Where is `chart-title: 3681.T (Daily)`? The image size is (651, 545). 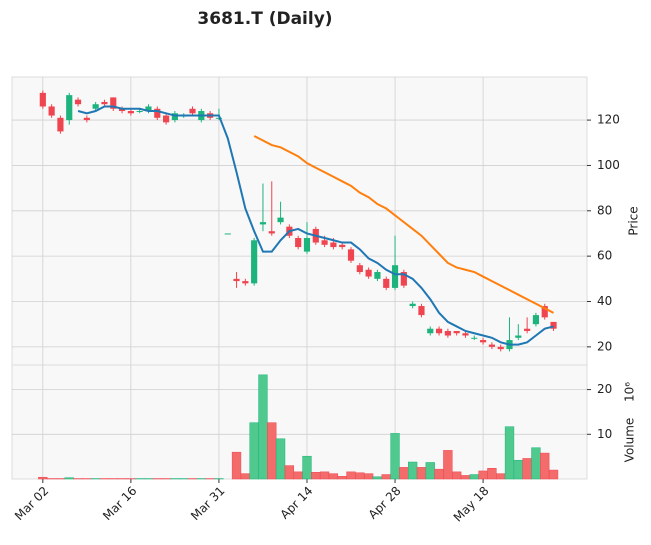 chart-title: 3681.T (Daily) is located at coordinates (264, 19).